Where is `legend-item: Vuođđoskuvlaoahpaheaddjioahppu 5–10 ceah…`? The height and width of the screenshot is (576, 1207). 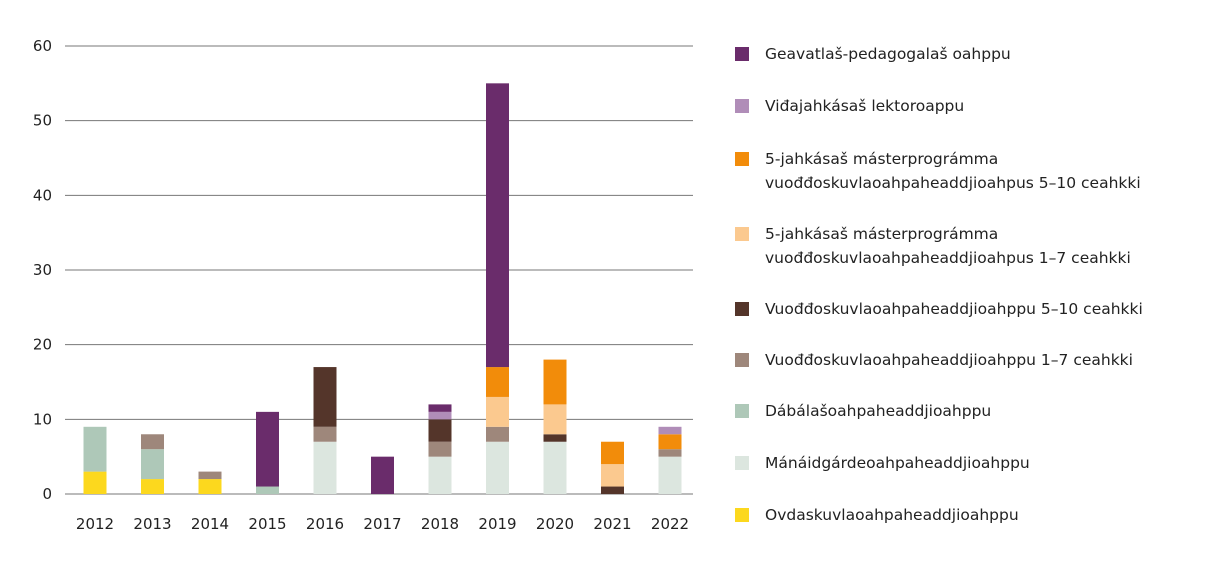
legend-item: Vuođđoskuvlaoahpaheaddjioahppu 5–10 ceah… is located at coordinates (939, 309).